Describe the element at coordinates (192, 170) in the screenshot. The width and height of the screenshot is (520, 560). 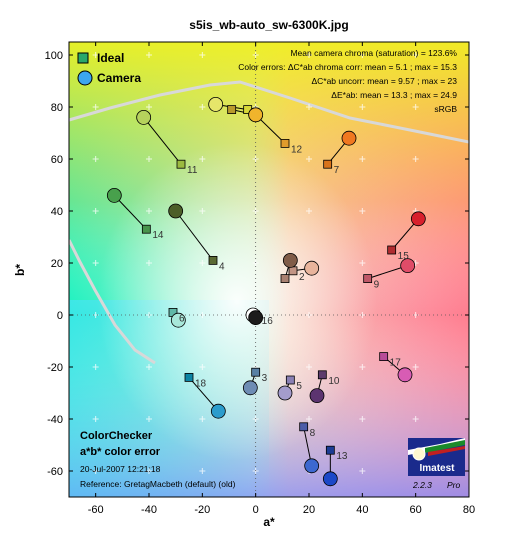
I see `patch-label: 11` at that location.